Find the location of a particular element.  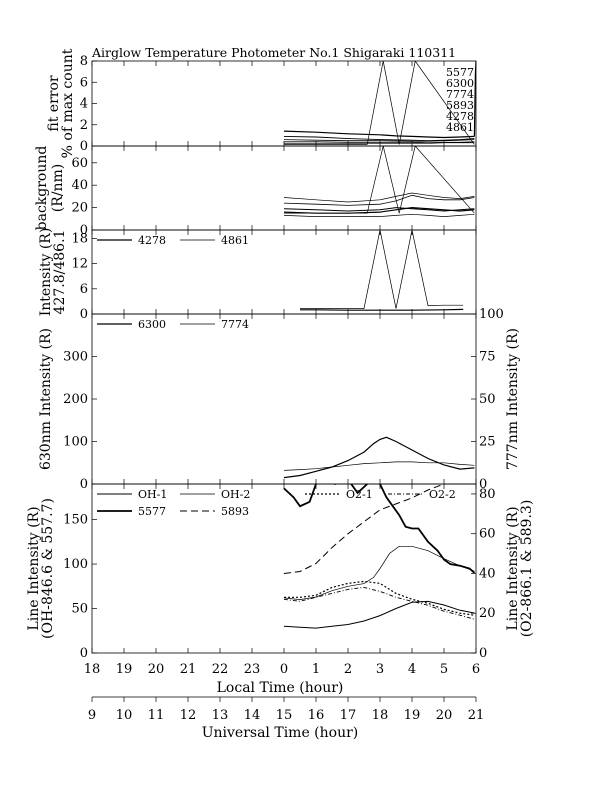

universal-time-tick-label: 9 is located at coordinates (92, 715).